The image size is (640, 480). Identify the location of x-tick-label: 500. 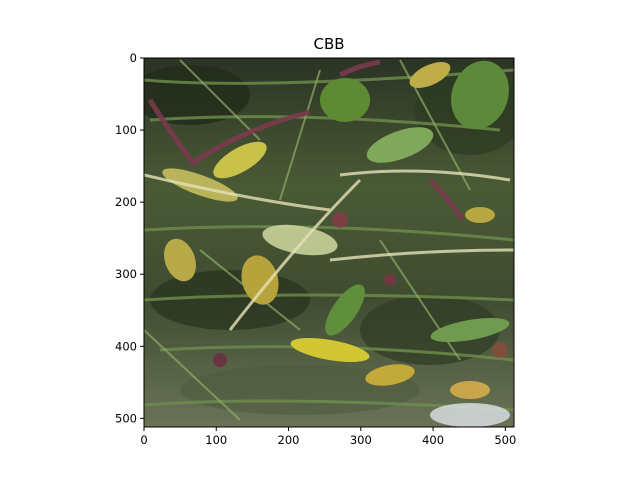
(505, 440).